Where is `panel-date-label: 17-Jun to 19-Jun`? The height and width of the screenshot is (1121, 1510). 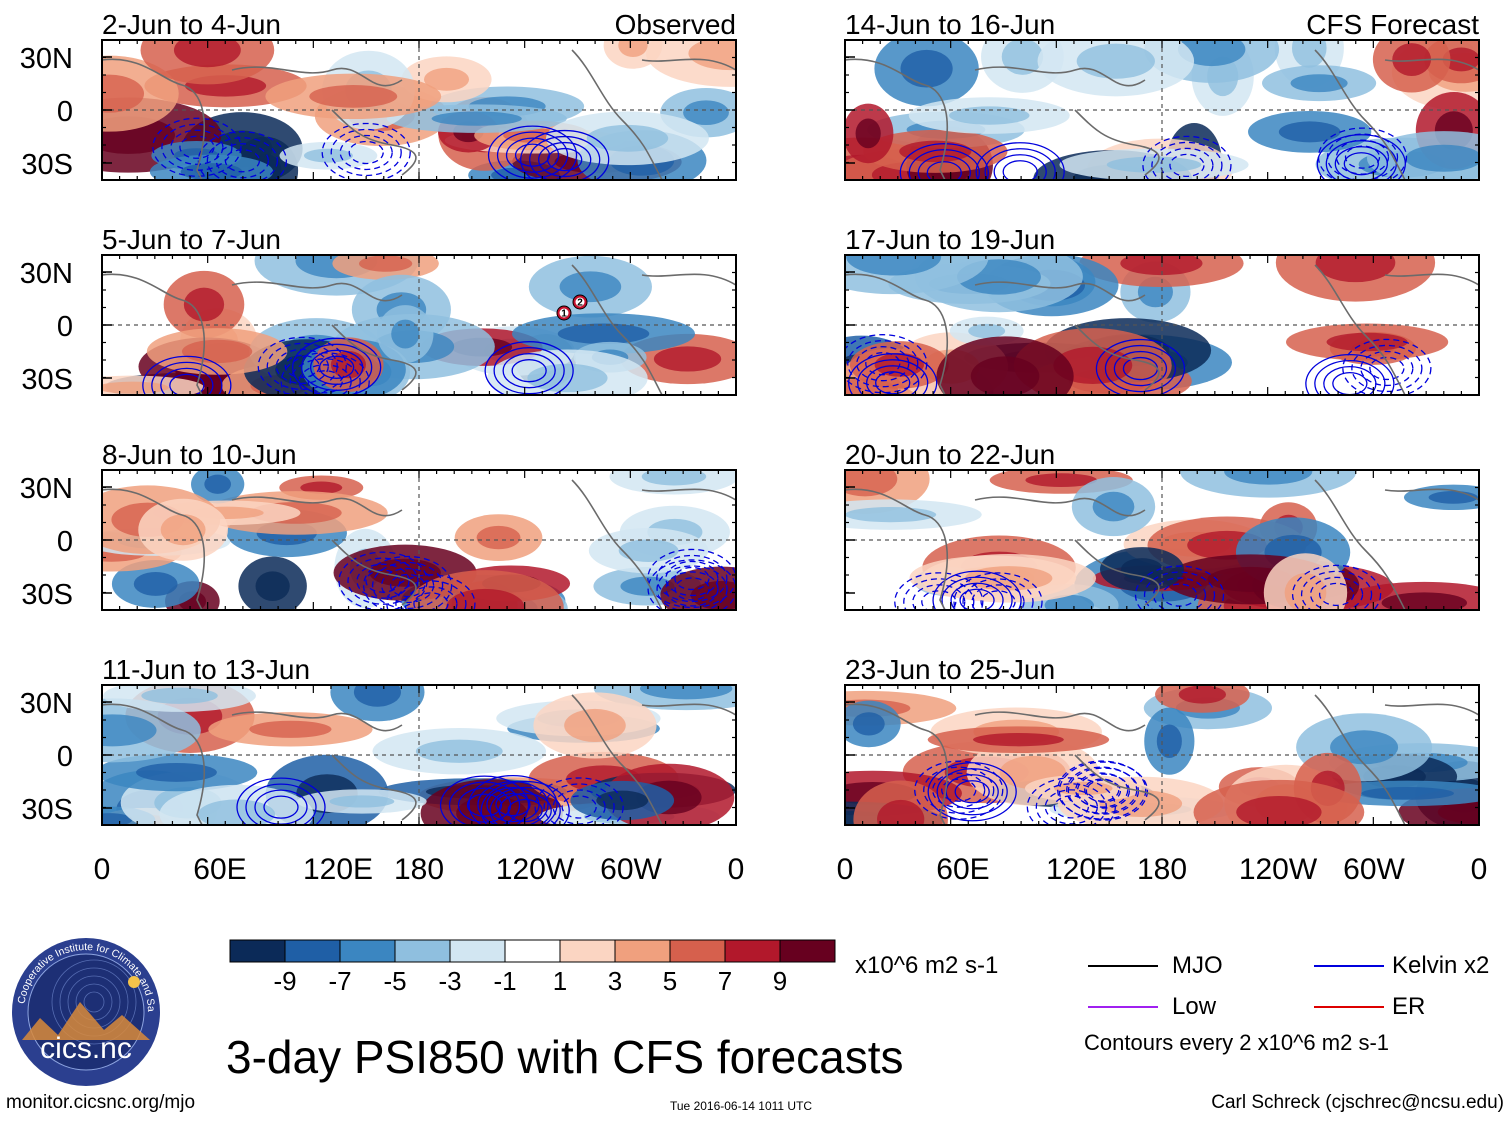 panel-date-label: 17-Jun to 19-Jun is located at coordinates (950, 239).